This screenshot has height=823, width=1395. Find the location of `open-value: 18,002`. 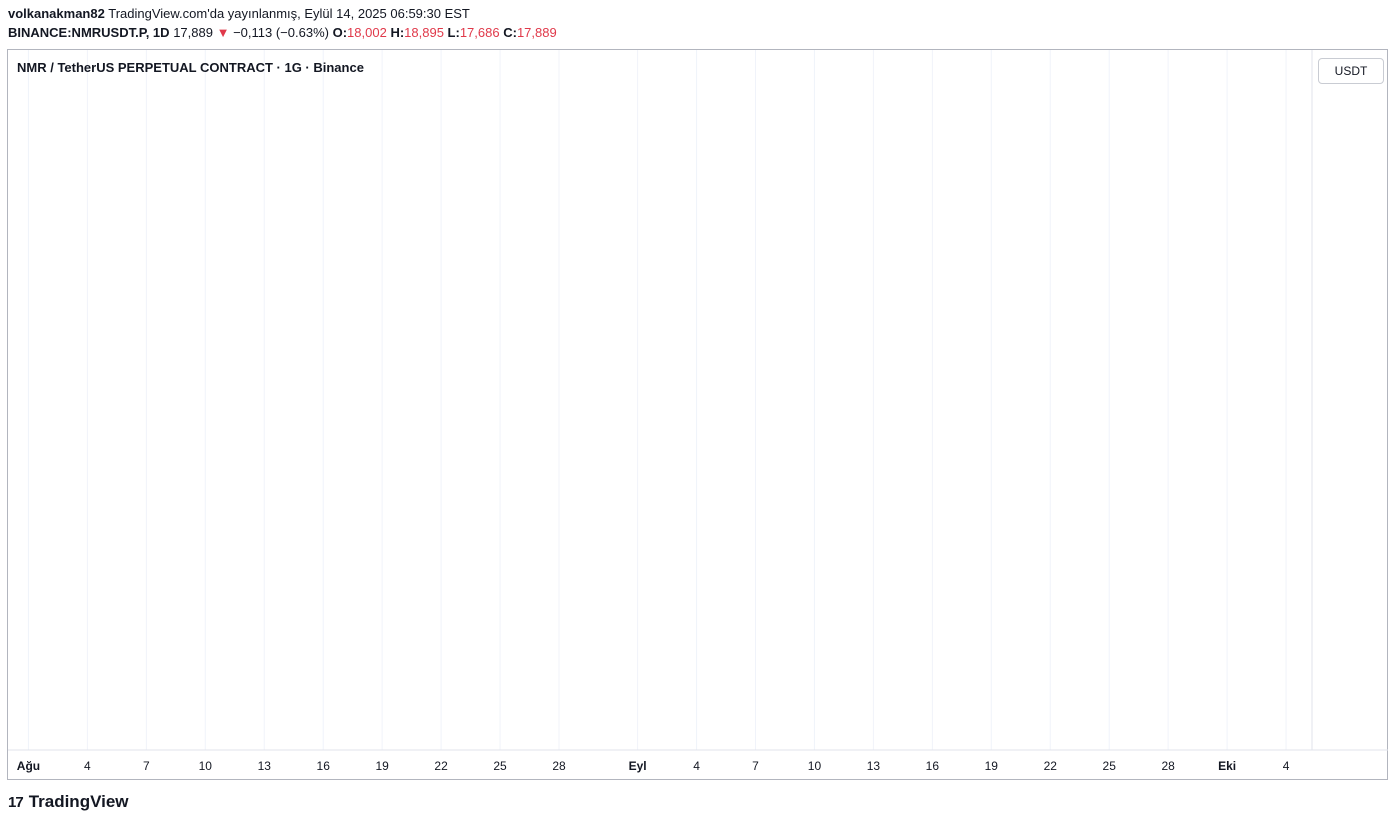

open-value: 18,002 is located at coordinates (367, 32).